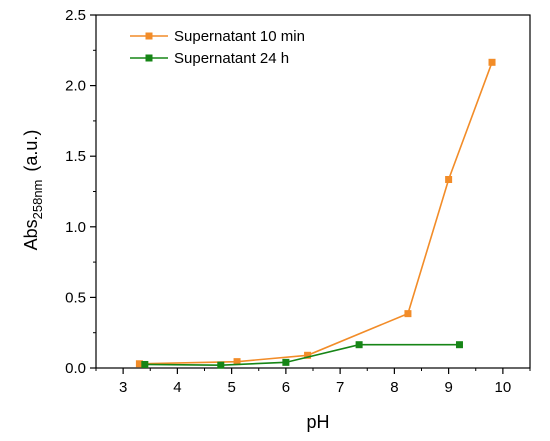 The width and height of the screenshot is (550, 441). I want to click on x-tick-label: 5, so click(231, 387).